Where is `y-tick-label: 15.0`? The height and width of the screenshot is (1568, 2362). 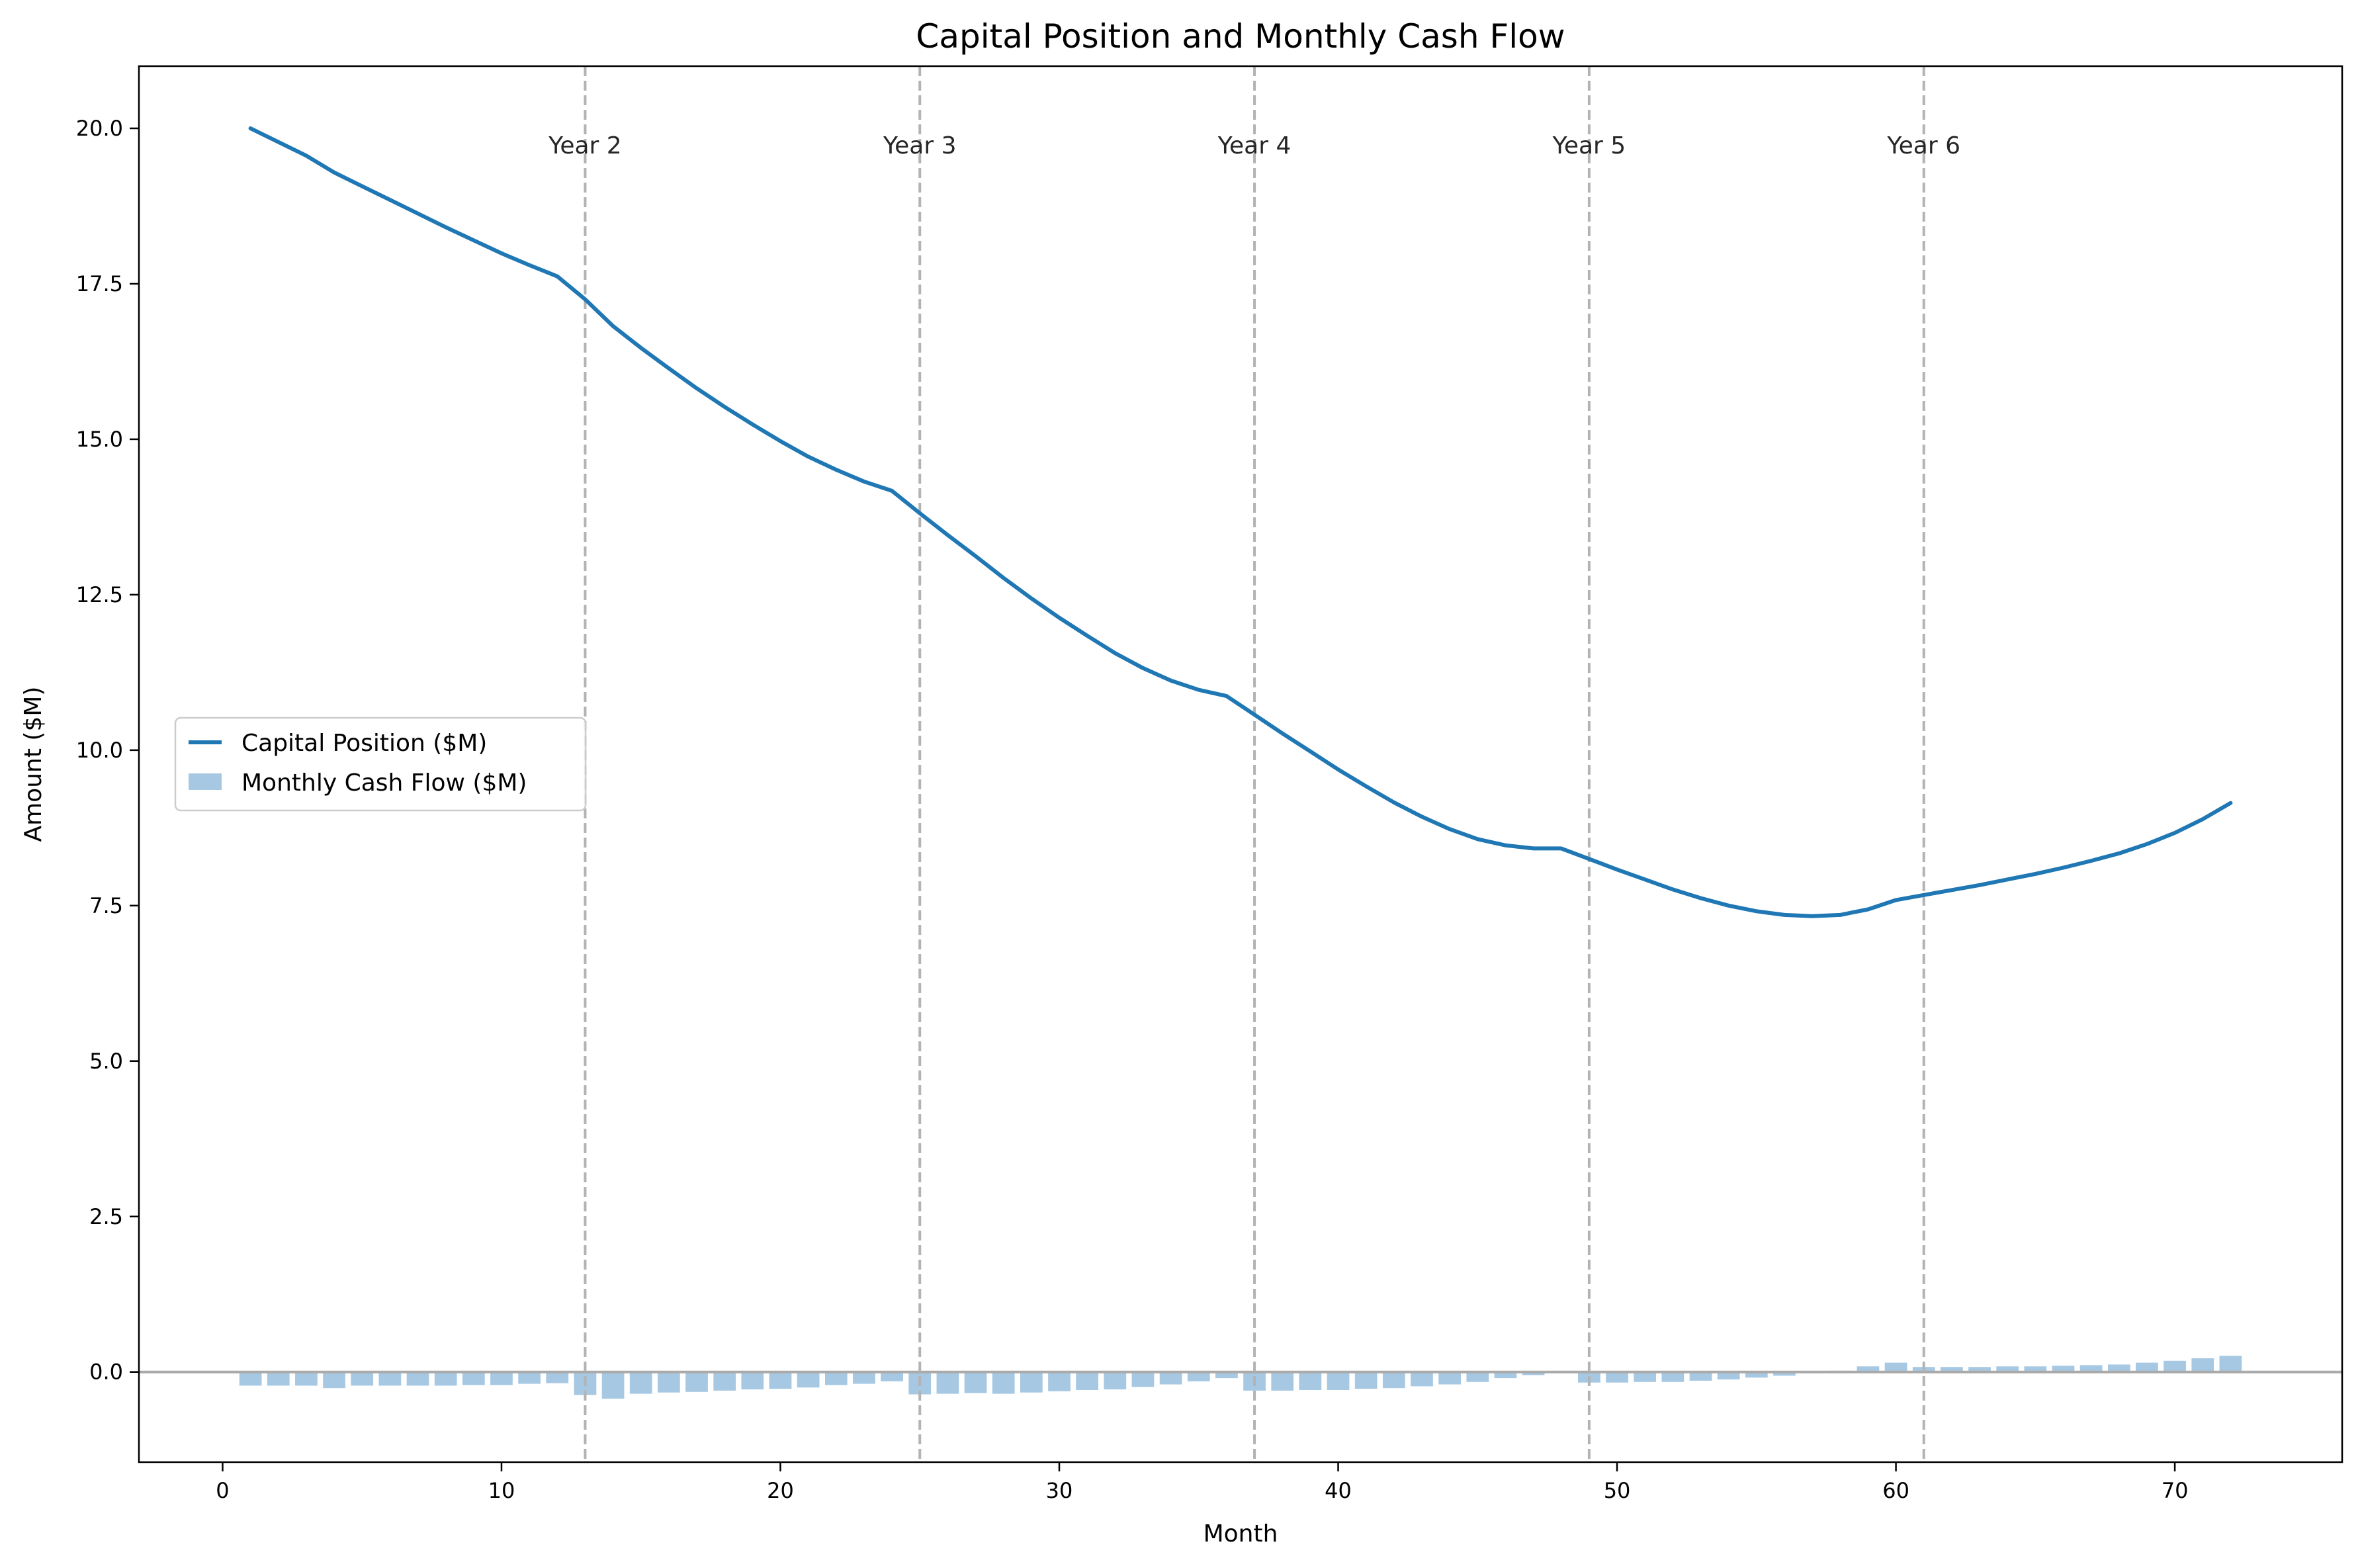 y-tick-label: 15.0 is located at coordinates (99, 440).